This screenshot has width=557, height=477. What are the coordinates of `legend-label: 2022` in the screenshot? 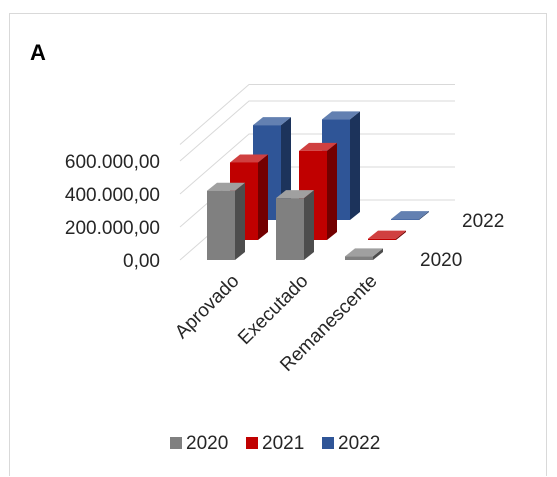 It's located at (359, 443).